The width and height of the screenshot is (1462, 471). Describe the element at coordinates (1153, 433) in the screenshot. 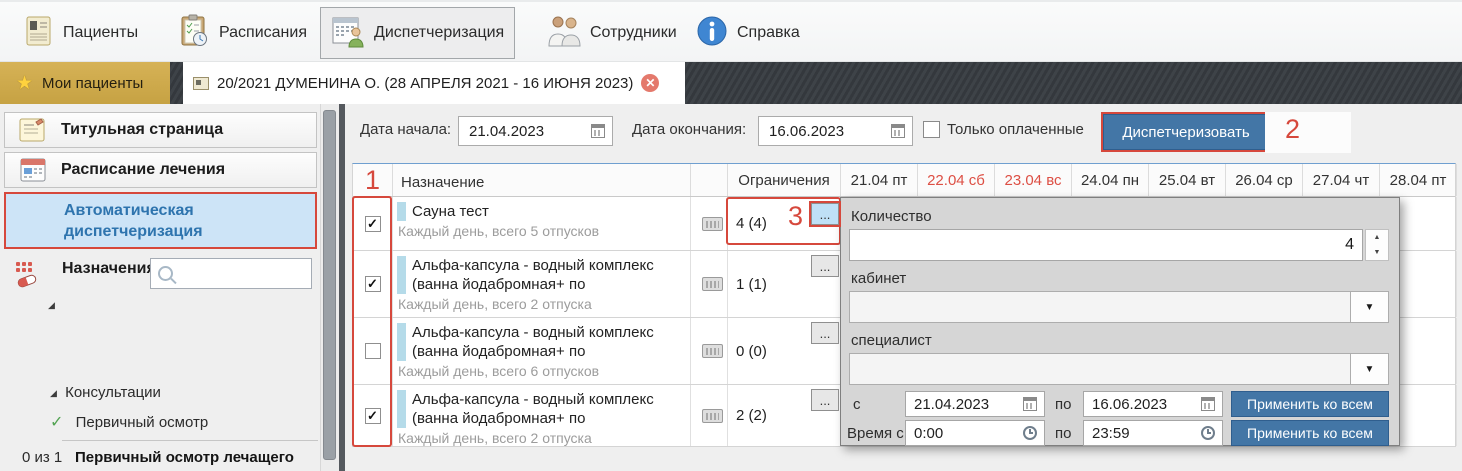

I see `popup-time-to-input: 23:59` at that location.